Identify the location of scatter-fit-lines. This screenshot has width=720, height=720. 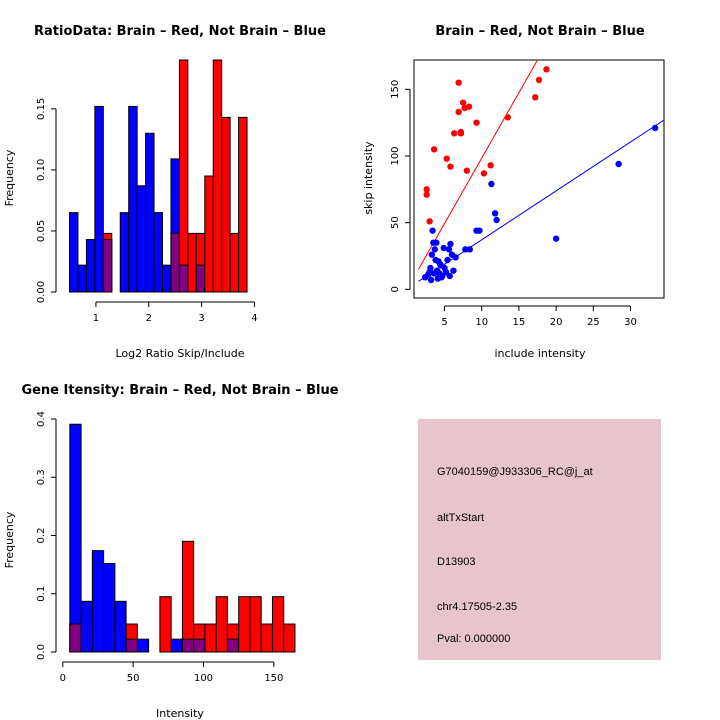
(541, 171).